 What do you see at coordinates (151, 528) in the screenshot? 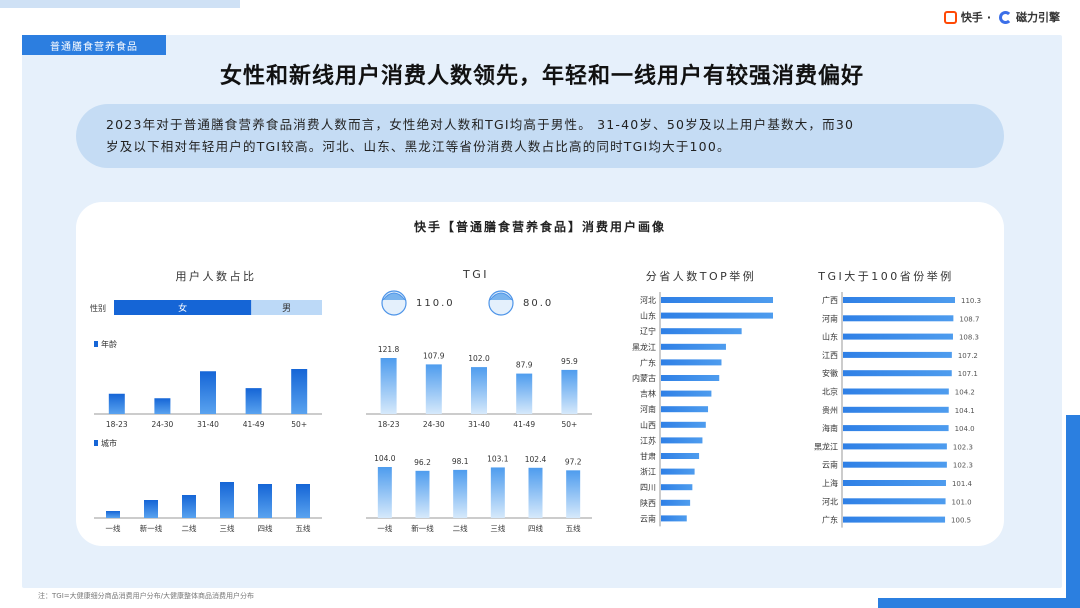
I see `city_share-tick-1: 新一线` at bounding box center [151, 528].